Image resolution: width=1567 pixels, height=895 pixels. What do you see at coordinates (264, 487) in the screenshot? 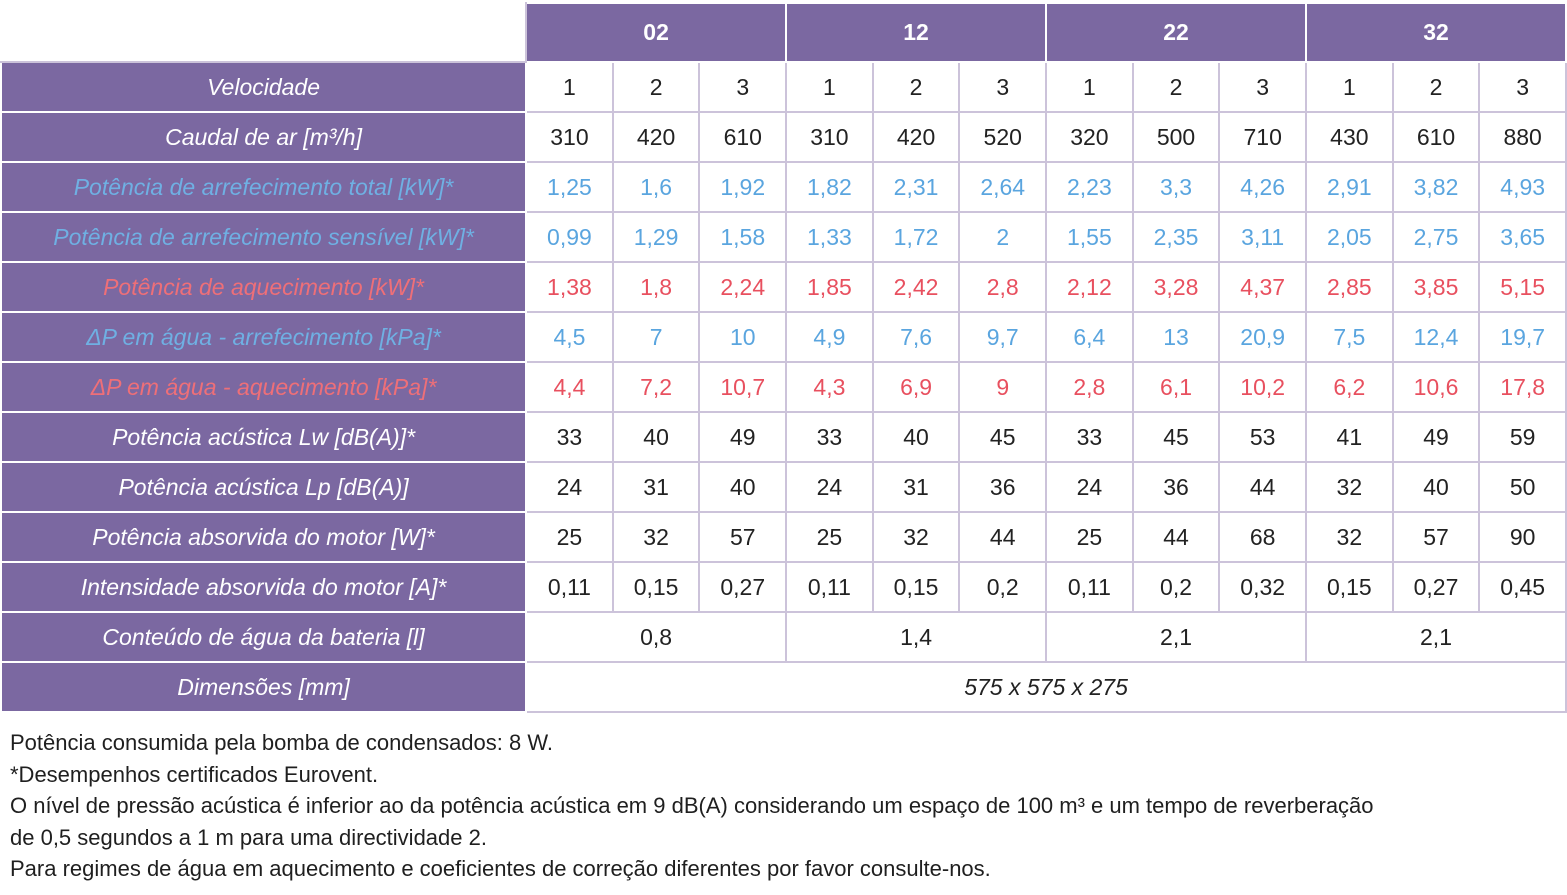
I see `row-label: Potência acústica Lp [dB(A)]` at bounding box center [264, 487].